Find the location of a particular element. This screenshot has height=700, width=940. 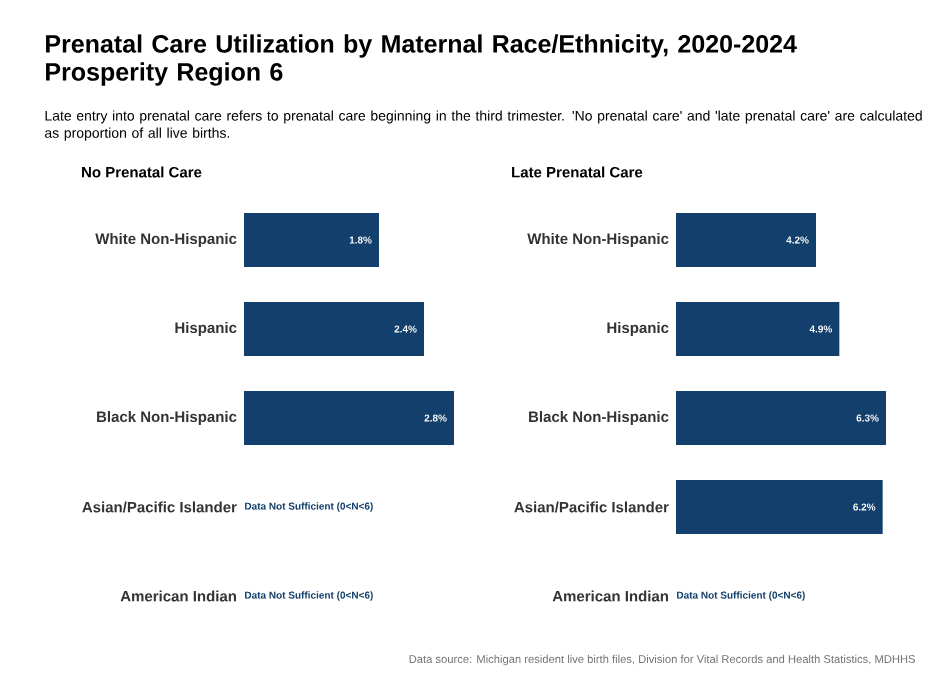

text: Prenatal Care Utilization by Maternal Race/Ethnicity, 2020-2024 Prosperity Region 6 is located at coordinates (421, 60).